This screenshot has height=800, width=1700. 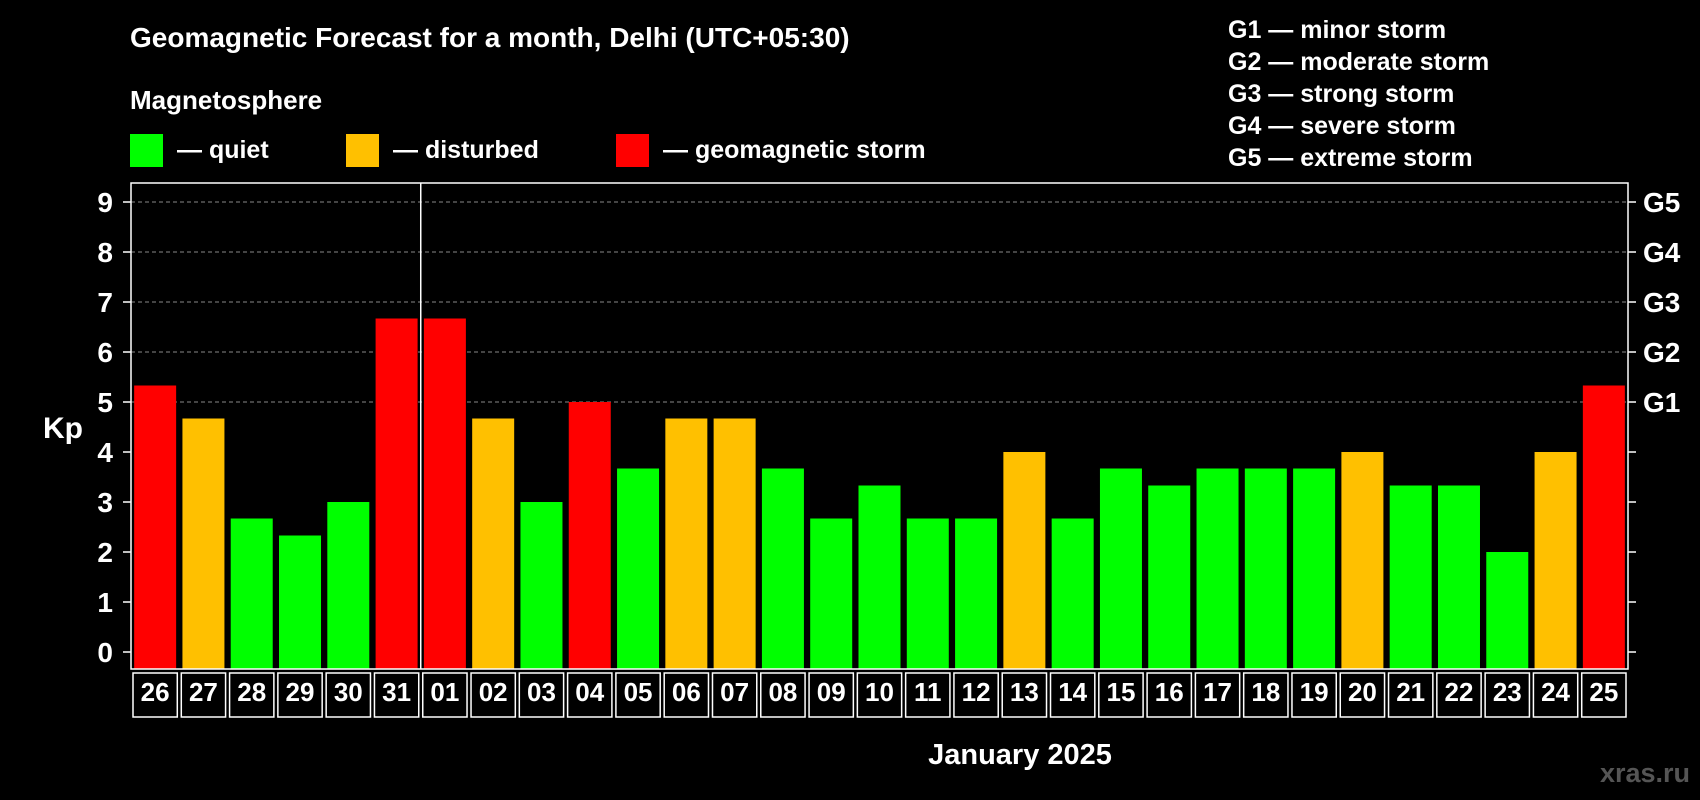 What do you see at coordinates (105, 652) in the screenshot?
I see `y-tick-label-0: 0` at bounding box center [105, 652].